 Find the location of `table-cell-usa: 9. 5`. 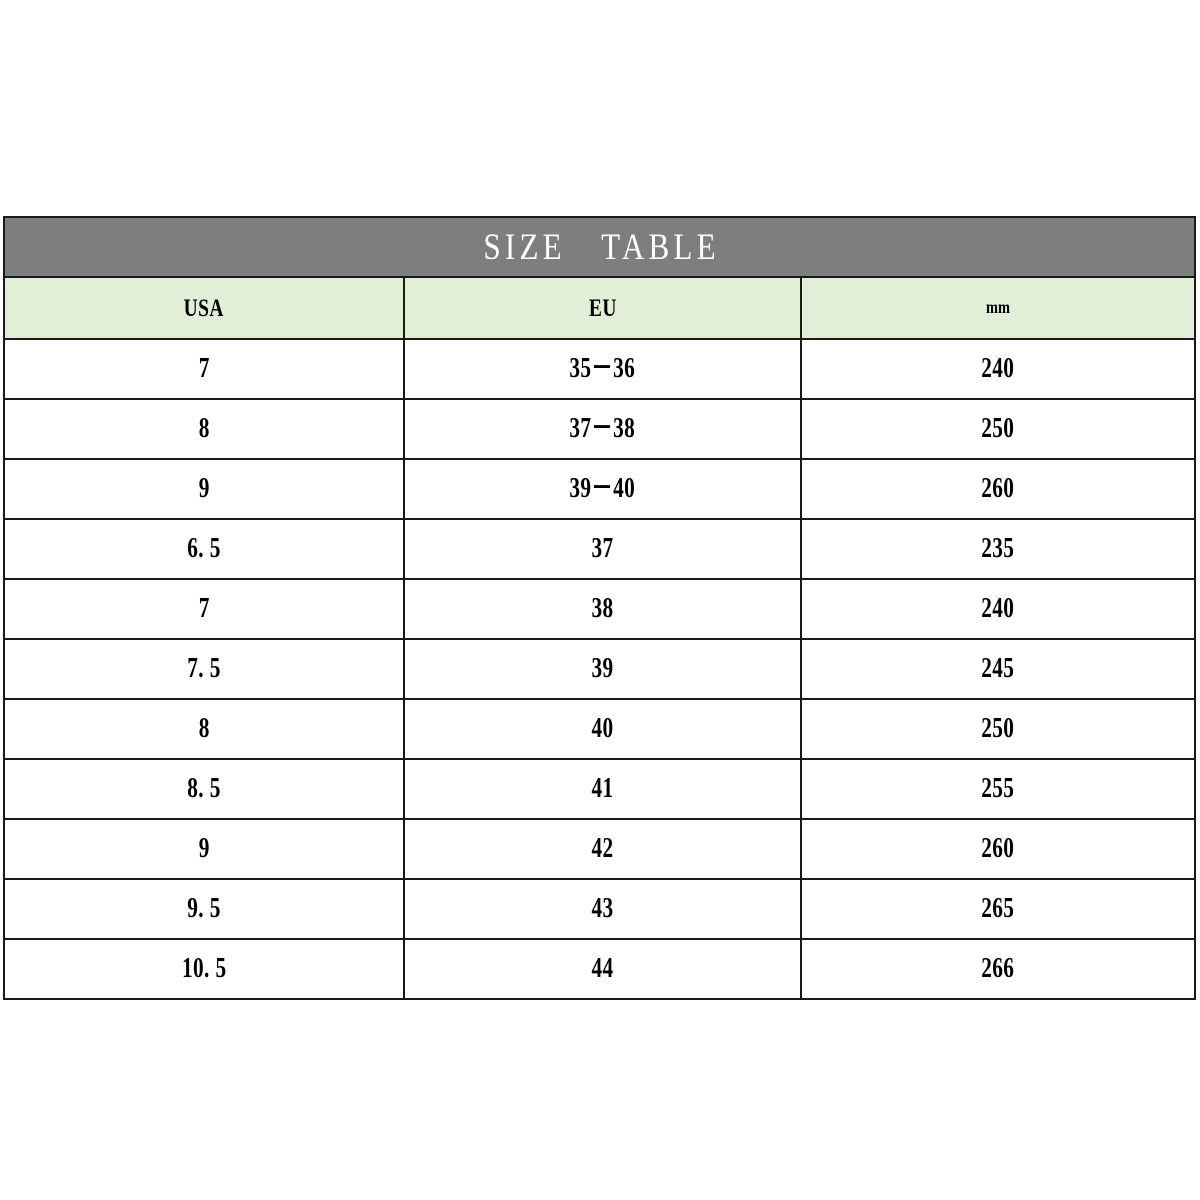

table-cell-usa: 9. 5 is located at coordinates (204, 909).